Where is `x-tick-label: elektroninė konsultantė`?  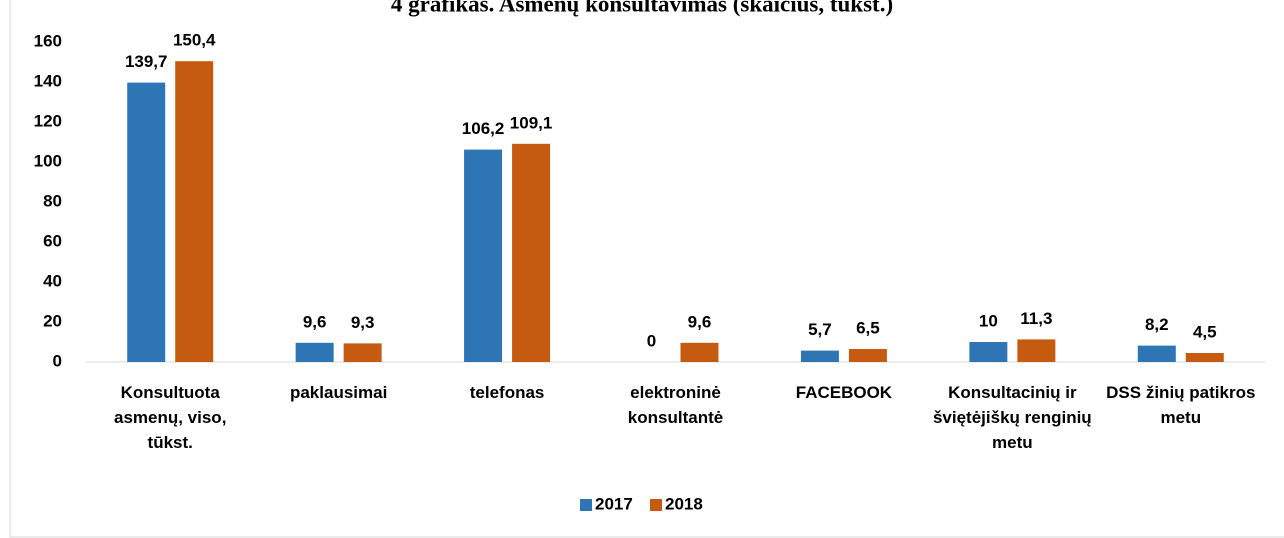 x-tick-label: elektroninė konsultantė is located at coordinates (675, 405).